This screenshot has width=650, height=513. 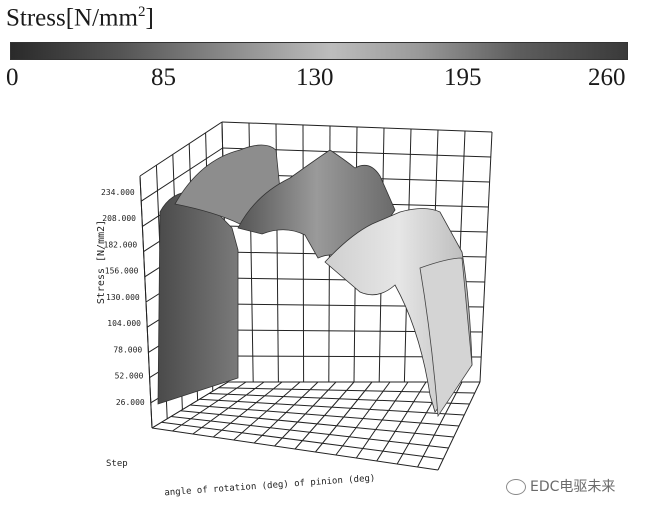 What do you see at coordinates (270, 486) in the screenshot?
I see `x-axis-label: angle of rotation (deg) of pinion (deg)` at bounding box center [270, 486].